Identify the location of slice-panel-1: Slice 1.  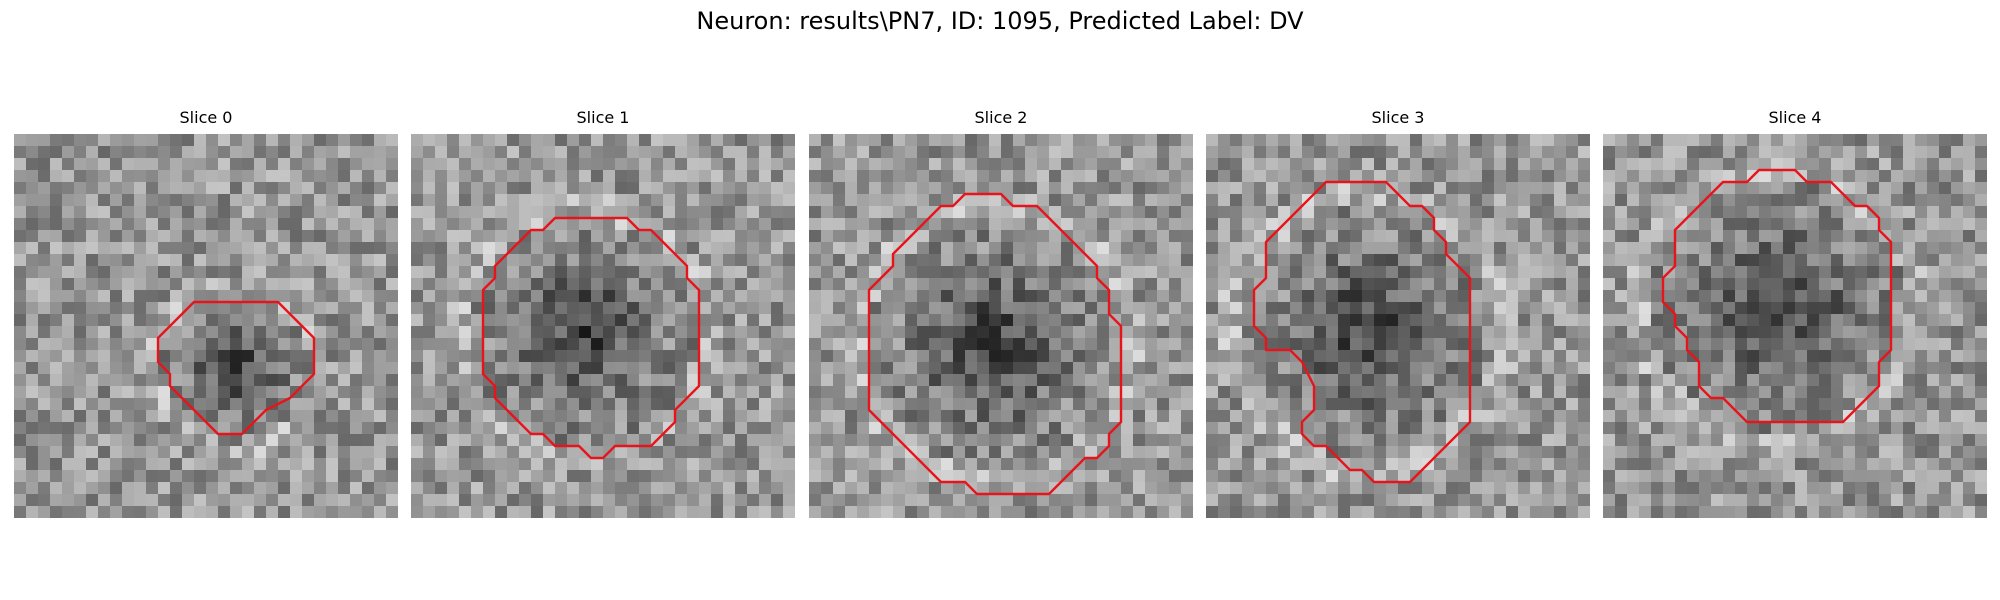
(603, 313).